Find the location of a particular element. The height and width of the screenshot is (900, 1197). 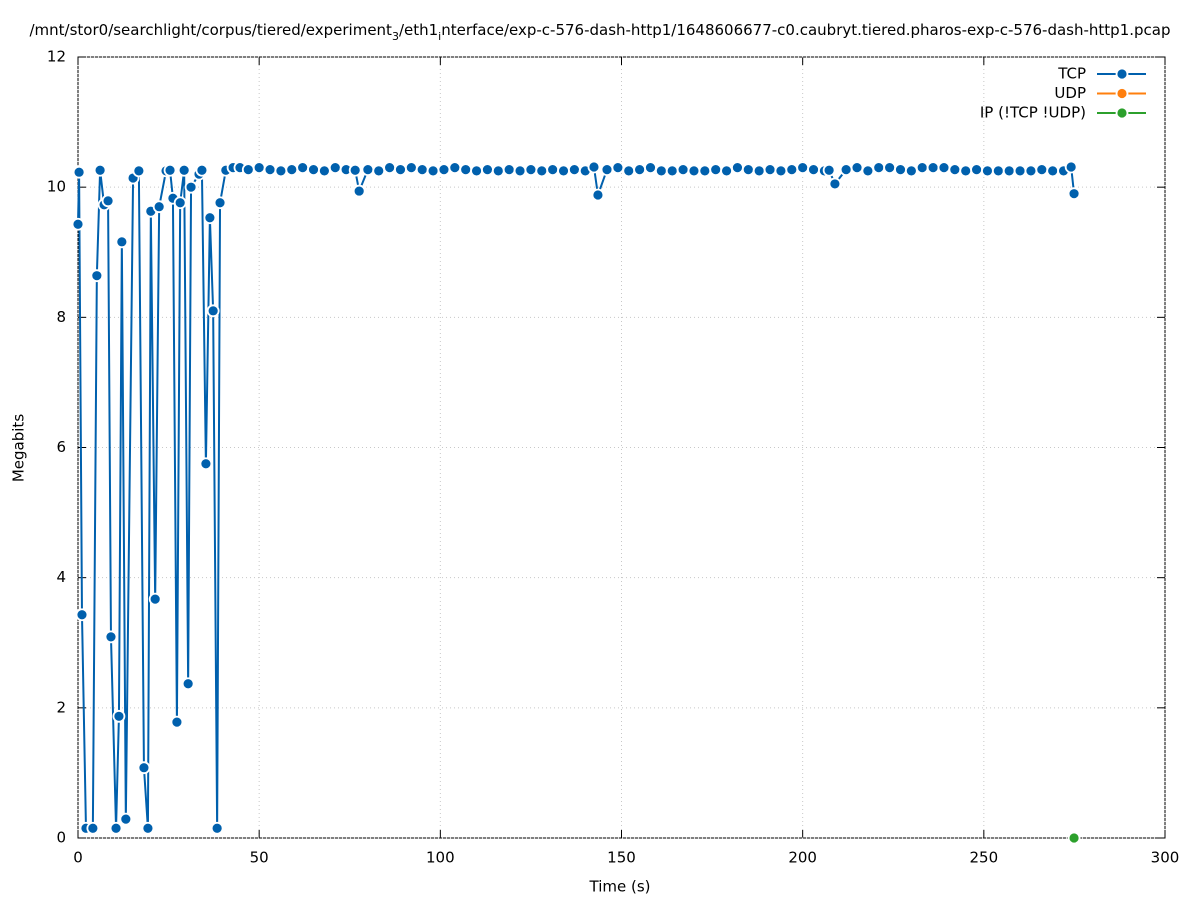

y-tick-label: 8 is located at coordinates (61, 317).